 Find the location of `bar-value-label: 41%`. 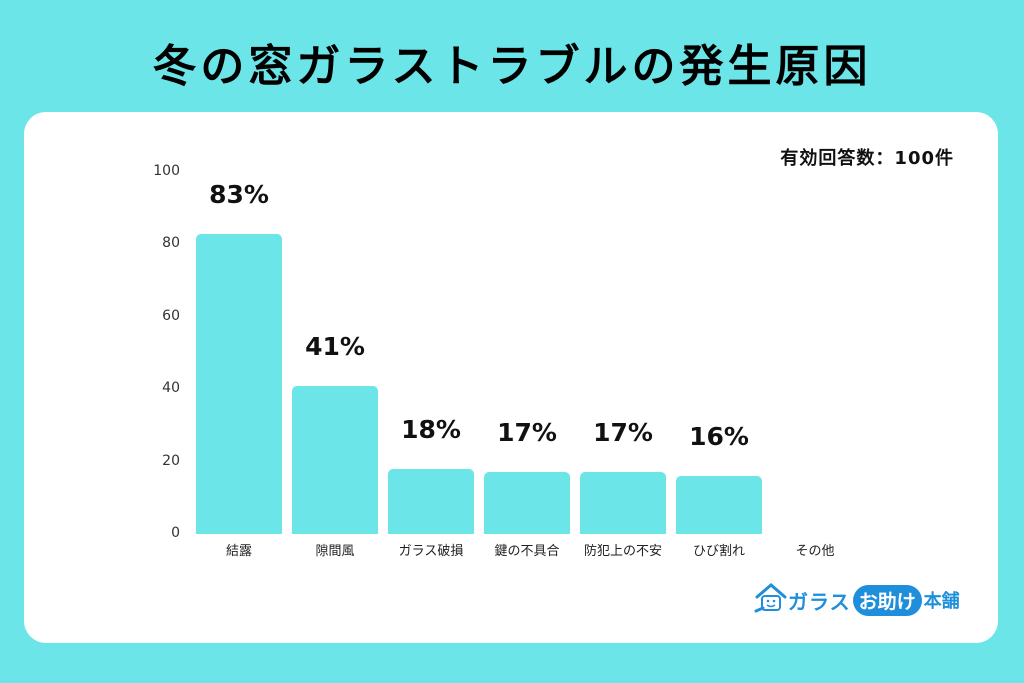

bar-value-label: 41% is located at coordinates (335, 346).